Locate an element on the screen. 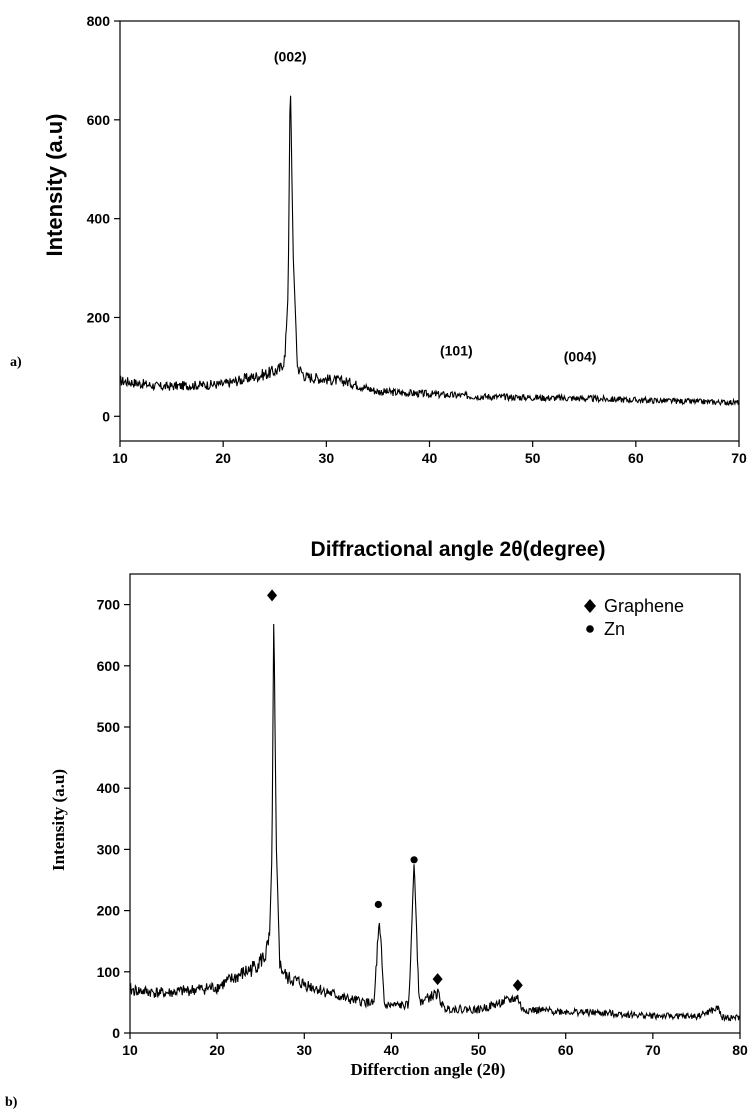  panel-b-y-axis: 0 100 200 300 400 500 600 700 is located at coordinates (113, 819).